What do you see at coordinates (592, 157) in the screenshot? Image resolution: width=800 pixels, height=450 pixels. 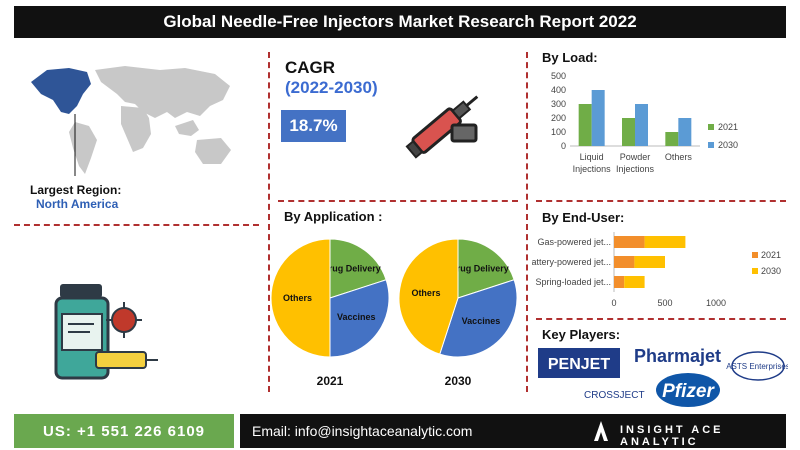 I see `x-tick-label: Liquid` at bounding box center [592, 157].